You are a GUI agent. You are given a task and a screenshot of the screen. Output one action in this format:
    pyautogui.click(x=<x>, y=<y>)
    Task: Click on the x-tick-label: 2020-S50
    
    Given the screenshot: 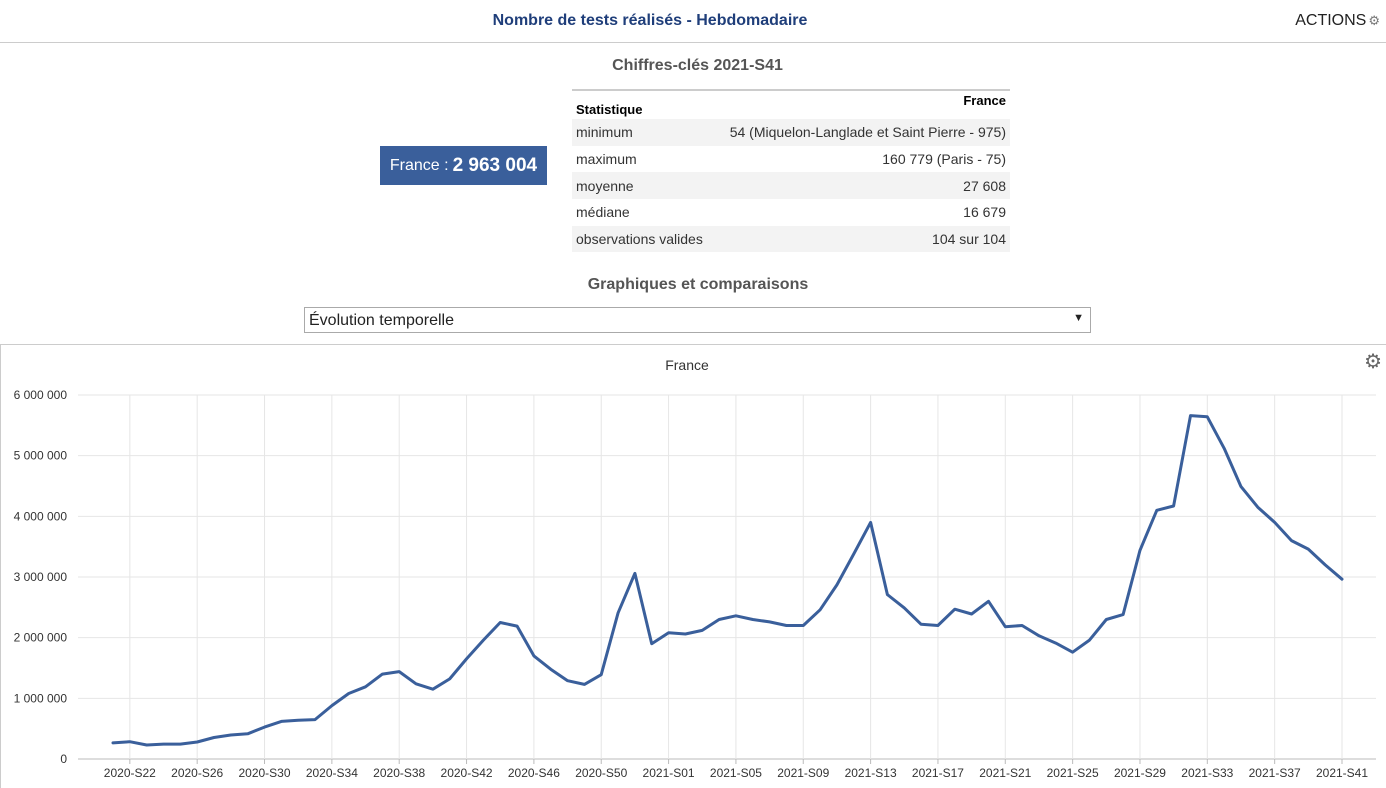 What is the action you would take?
    pyautogui.click(x=601, y=773)
    